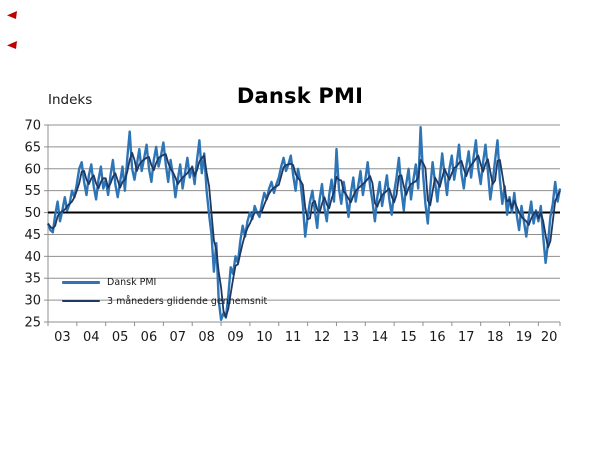 This screenshot has height=450, width=600. What do you see at coordinates (408, 337) in the screenshot?
I see `x-tick-label: 15` at bounding box center [408, 337].